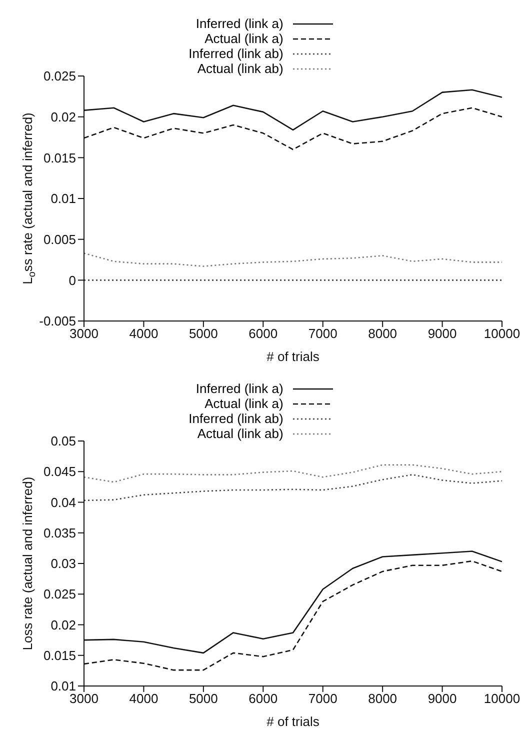  Describe the element at coordinates (57, 321) in the screenshot. I see `y-tick-label: -0.005` at that location.